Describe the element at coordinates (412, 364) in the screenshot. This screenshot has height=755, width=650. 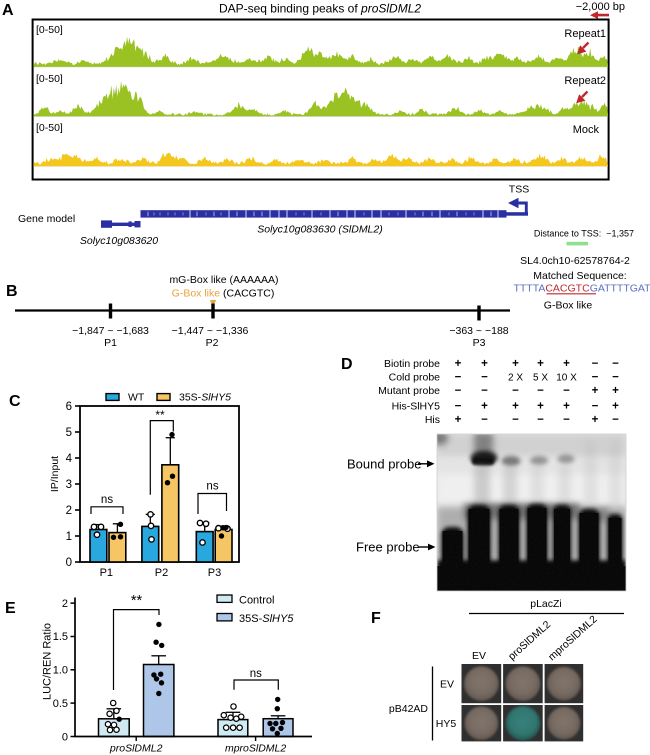
I see `svg-text: Biotin probe` at that location.